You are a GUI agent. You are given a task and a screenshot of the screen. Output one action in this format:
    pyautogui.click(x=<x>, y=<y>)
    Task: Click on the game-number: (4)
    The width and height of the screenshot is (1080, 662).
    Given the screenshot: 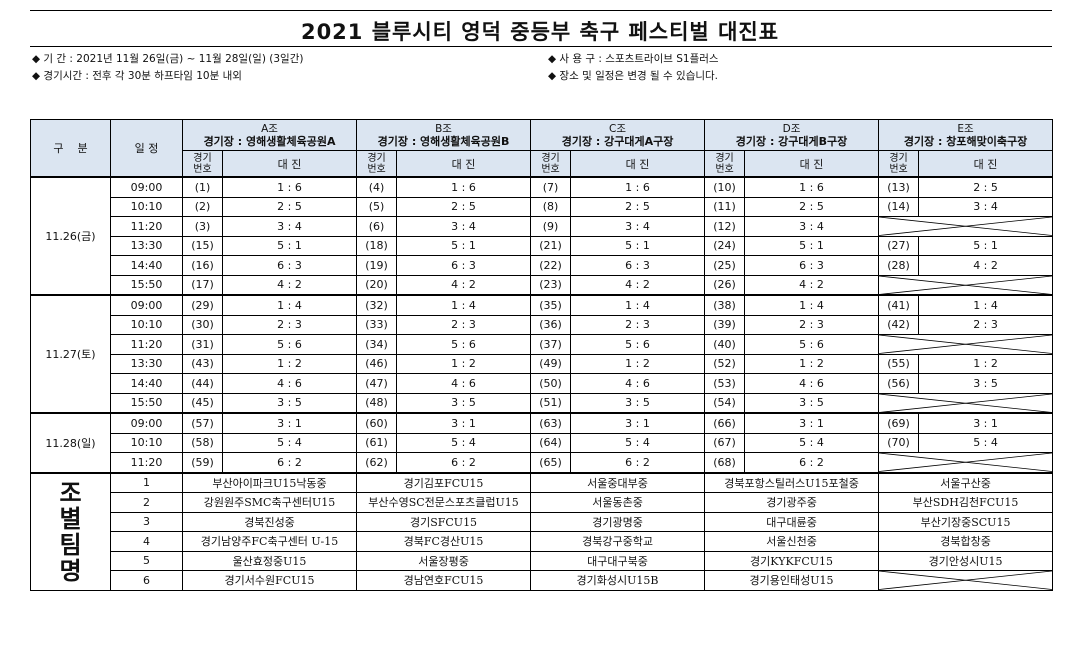 What is the action you would take?
    pyautogui.click(x=377, y=187)
    